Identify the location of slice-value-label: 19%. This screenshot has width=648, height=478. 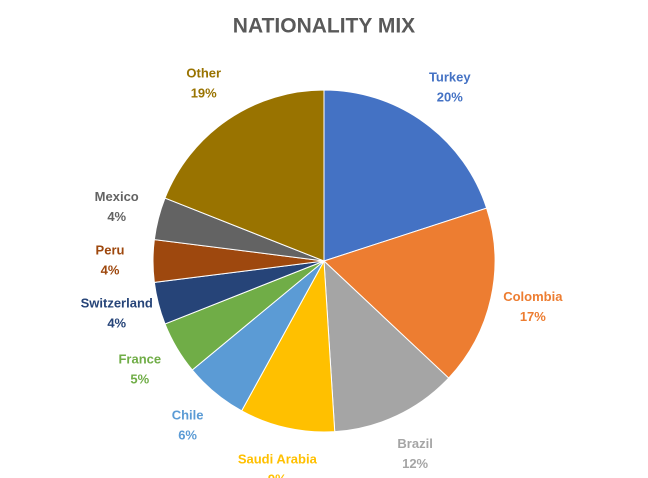
(204, 92).